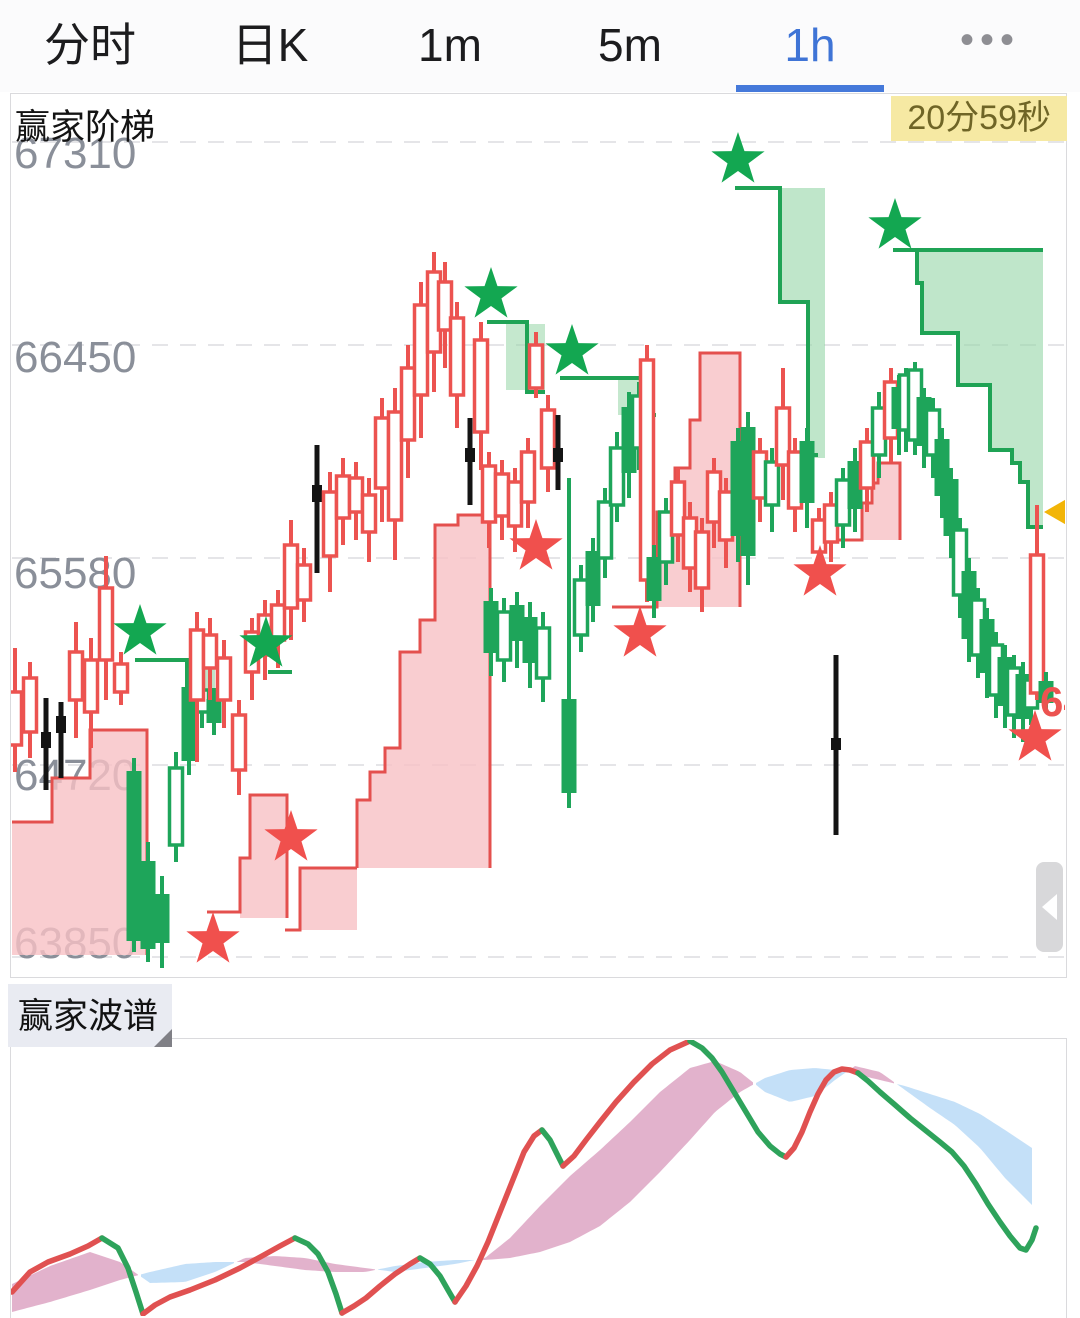  Describe the element at coordinates (979, 118) in the screenshot. I see `countdown-badge: 20分59秒` at that location.